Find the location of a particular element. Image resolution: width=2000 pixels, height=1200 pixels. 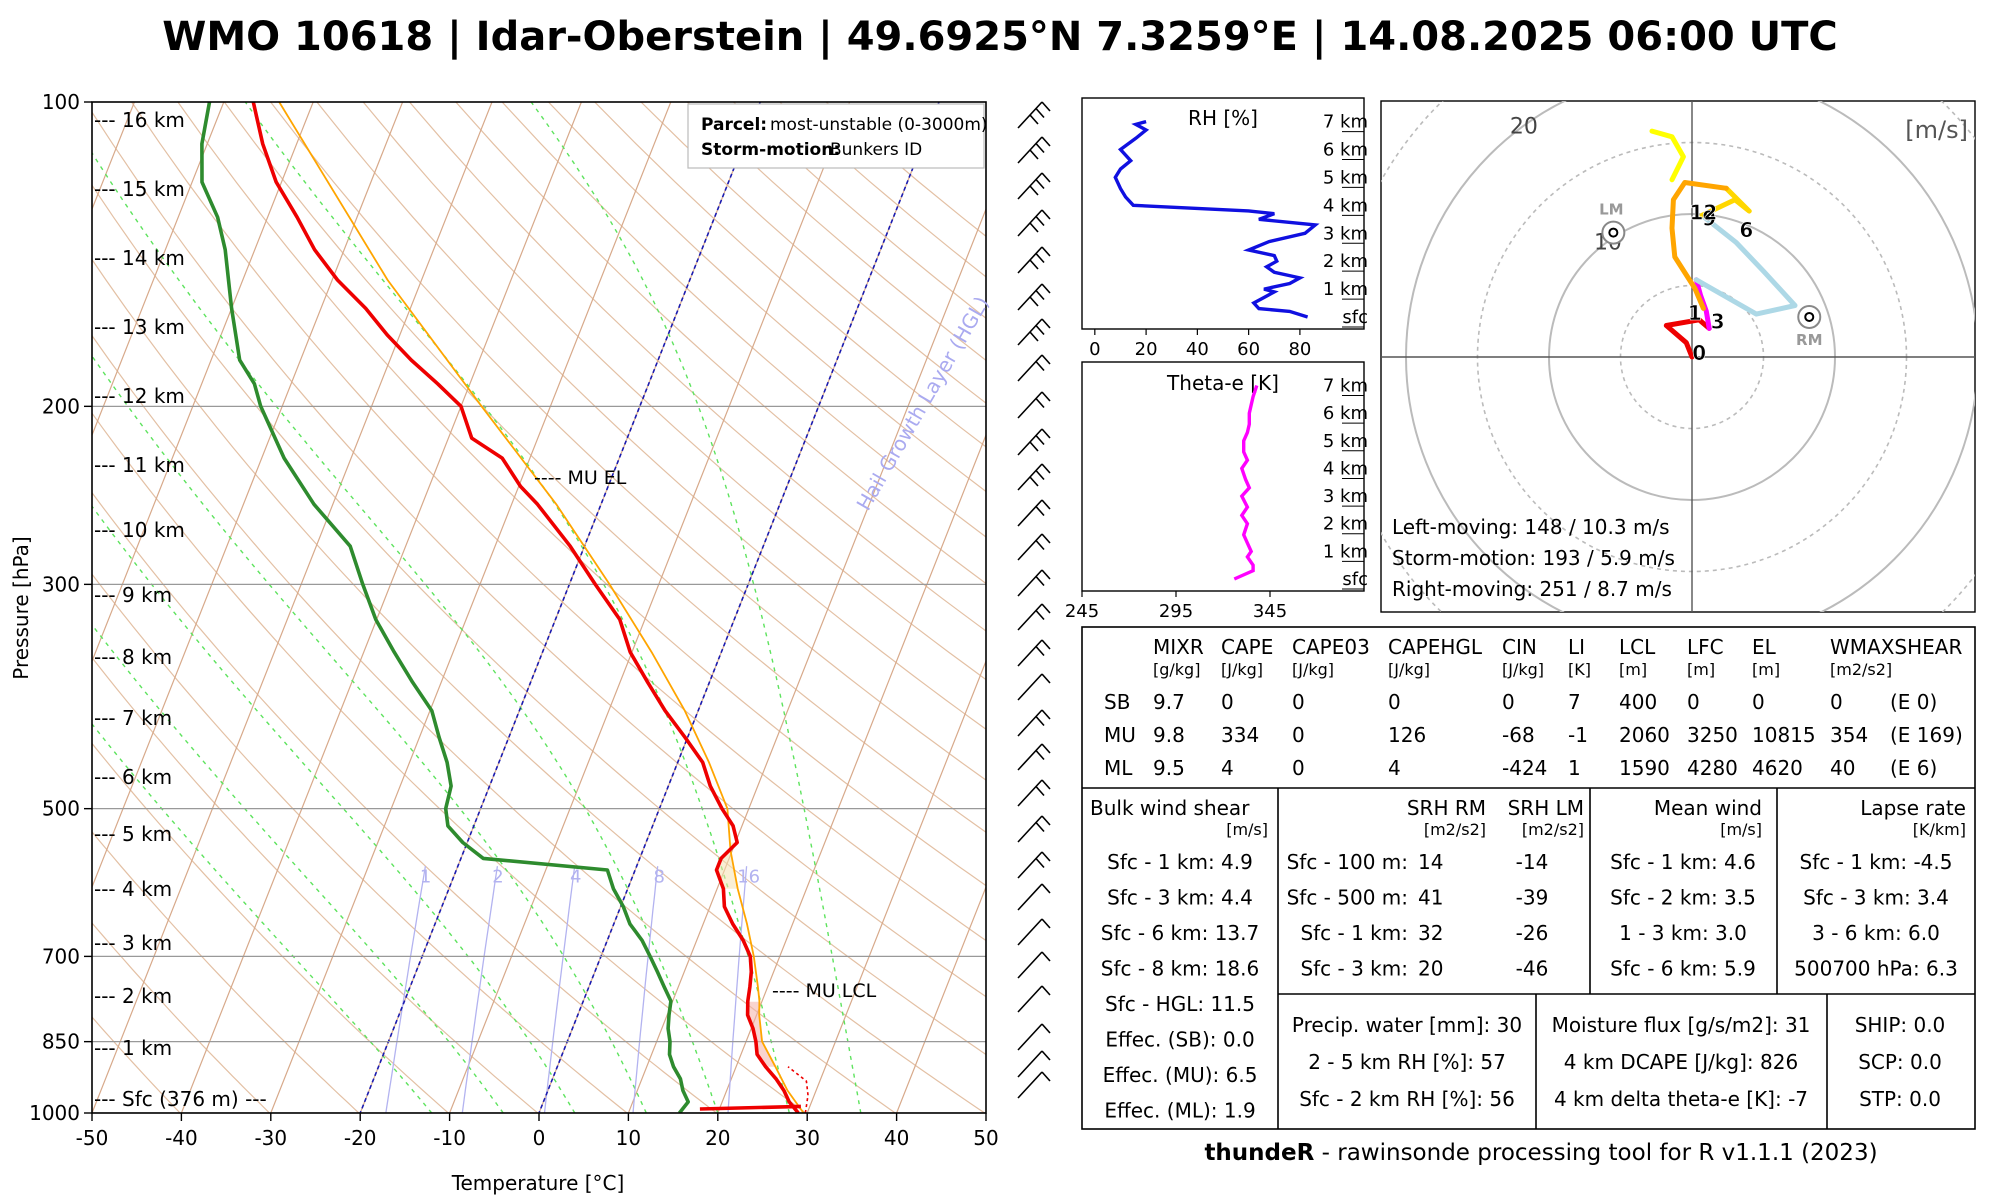

mu-lcl-label: ---- MU LCL is located at coordinates (824, 991).